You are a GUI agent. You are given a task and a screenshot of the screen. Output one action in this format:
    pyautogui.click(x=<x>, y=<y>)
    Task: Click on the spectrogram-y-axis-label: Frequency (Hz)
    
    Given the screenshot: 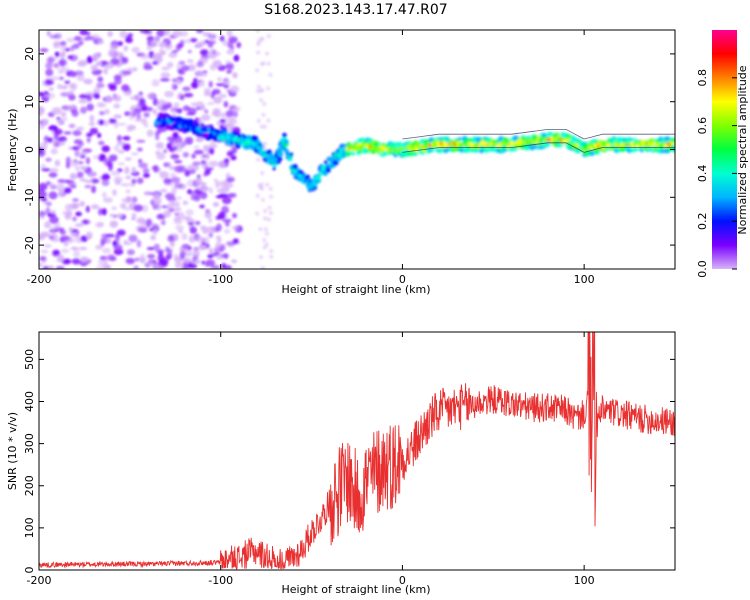 What is the action you would take?
    pyautogui.click(x=12, y=150)
    